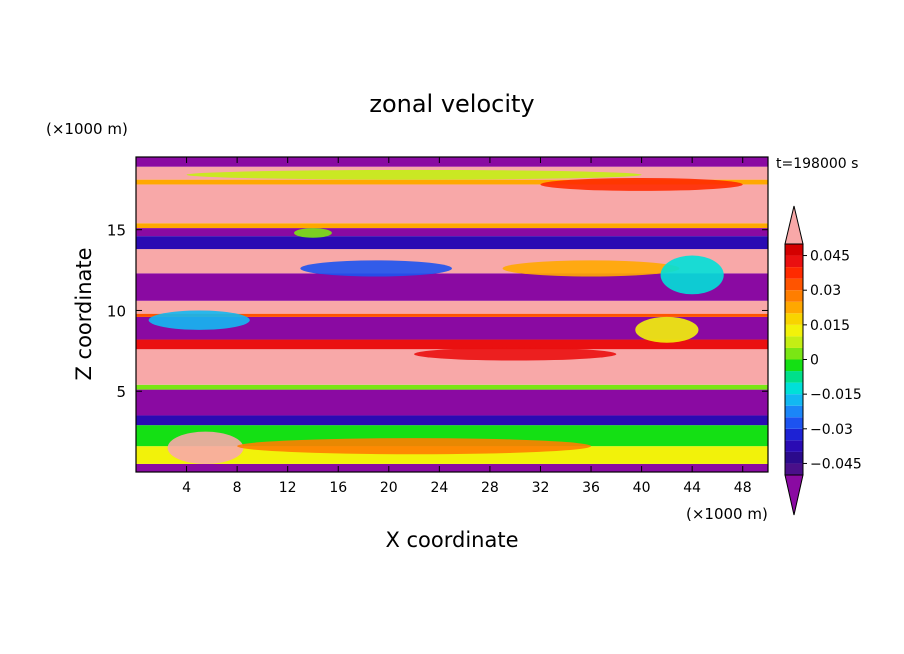 This screenshot has width=904, height=654. What do you see at coordinates (817, 164) in the screenshot?
I see `time-label: t=198000 s` at bounding box center [817, 164].